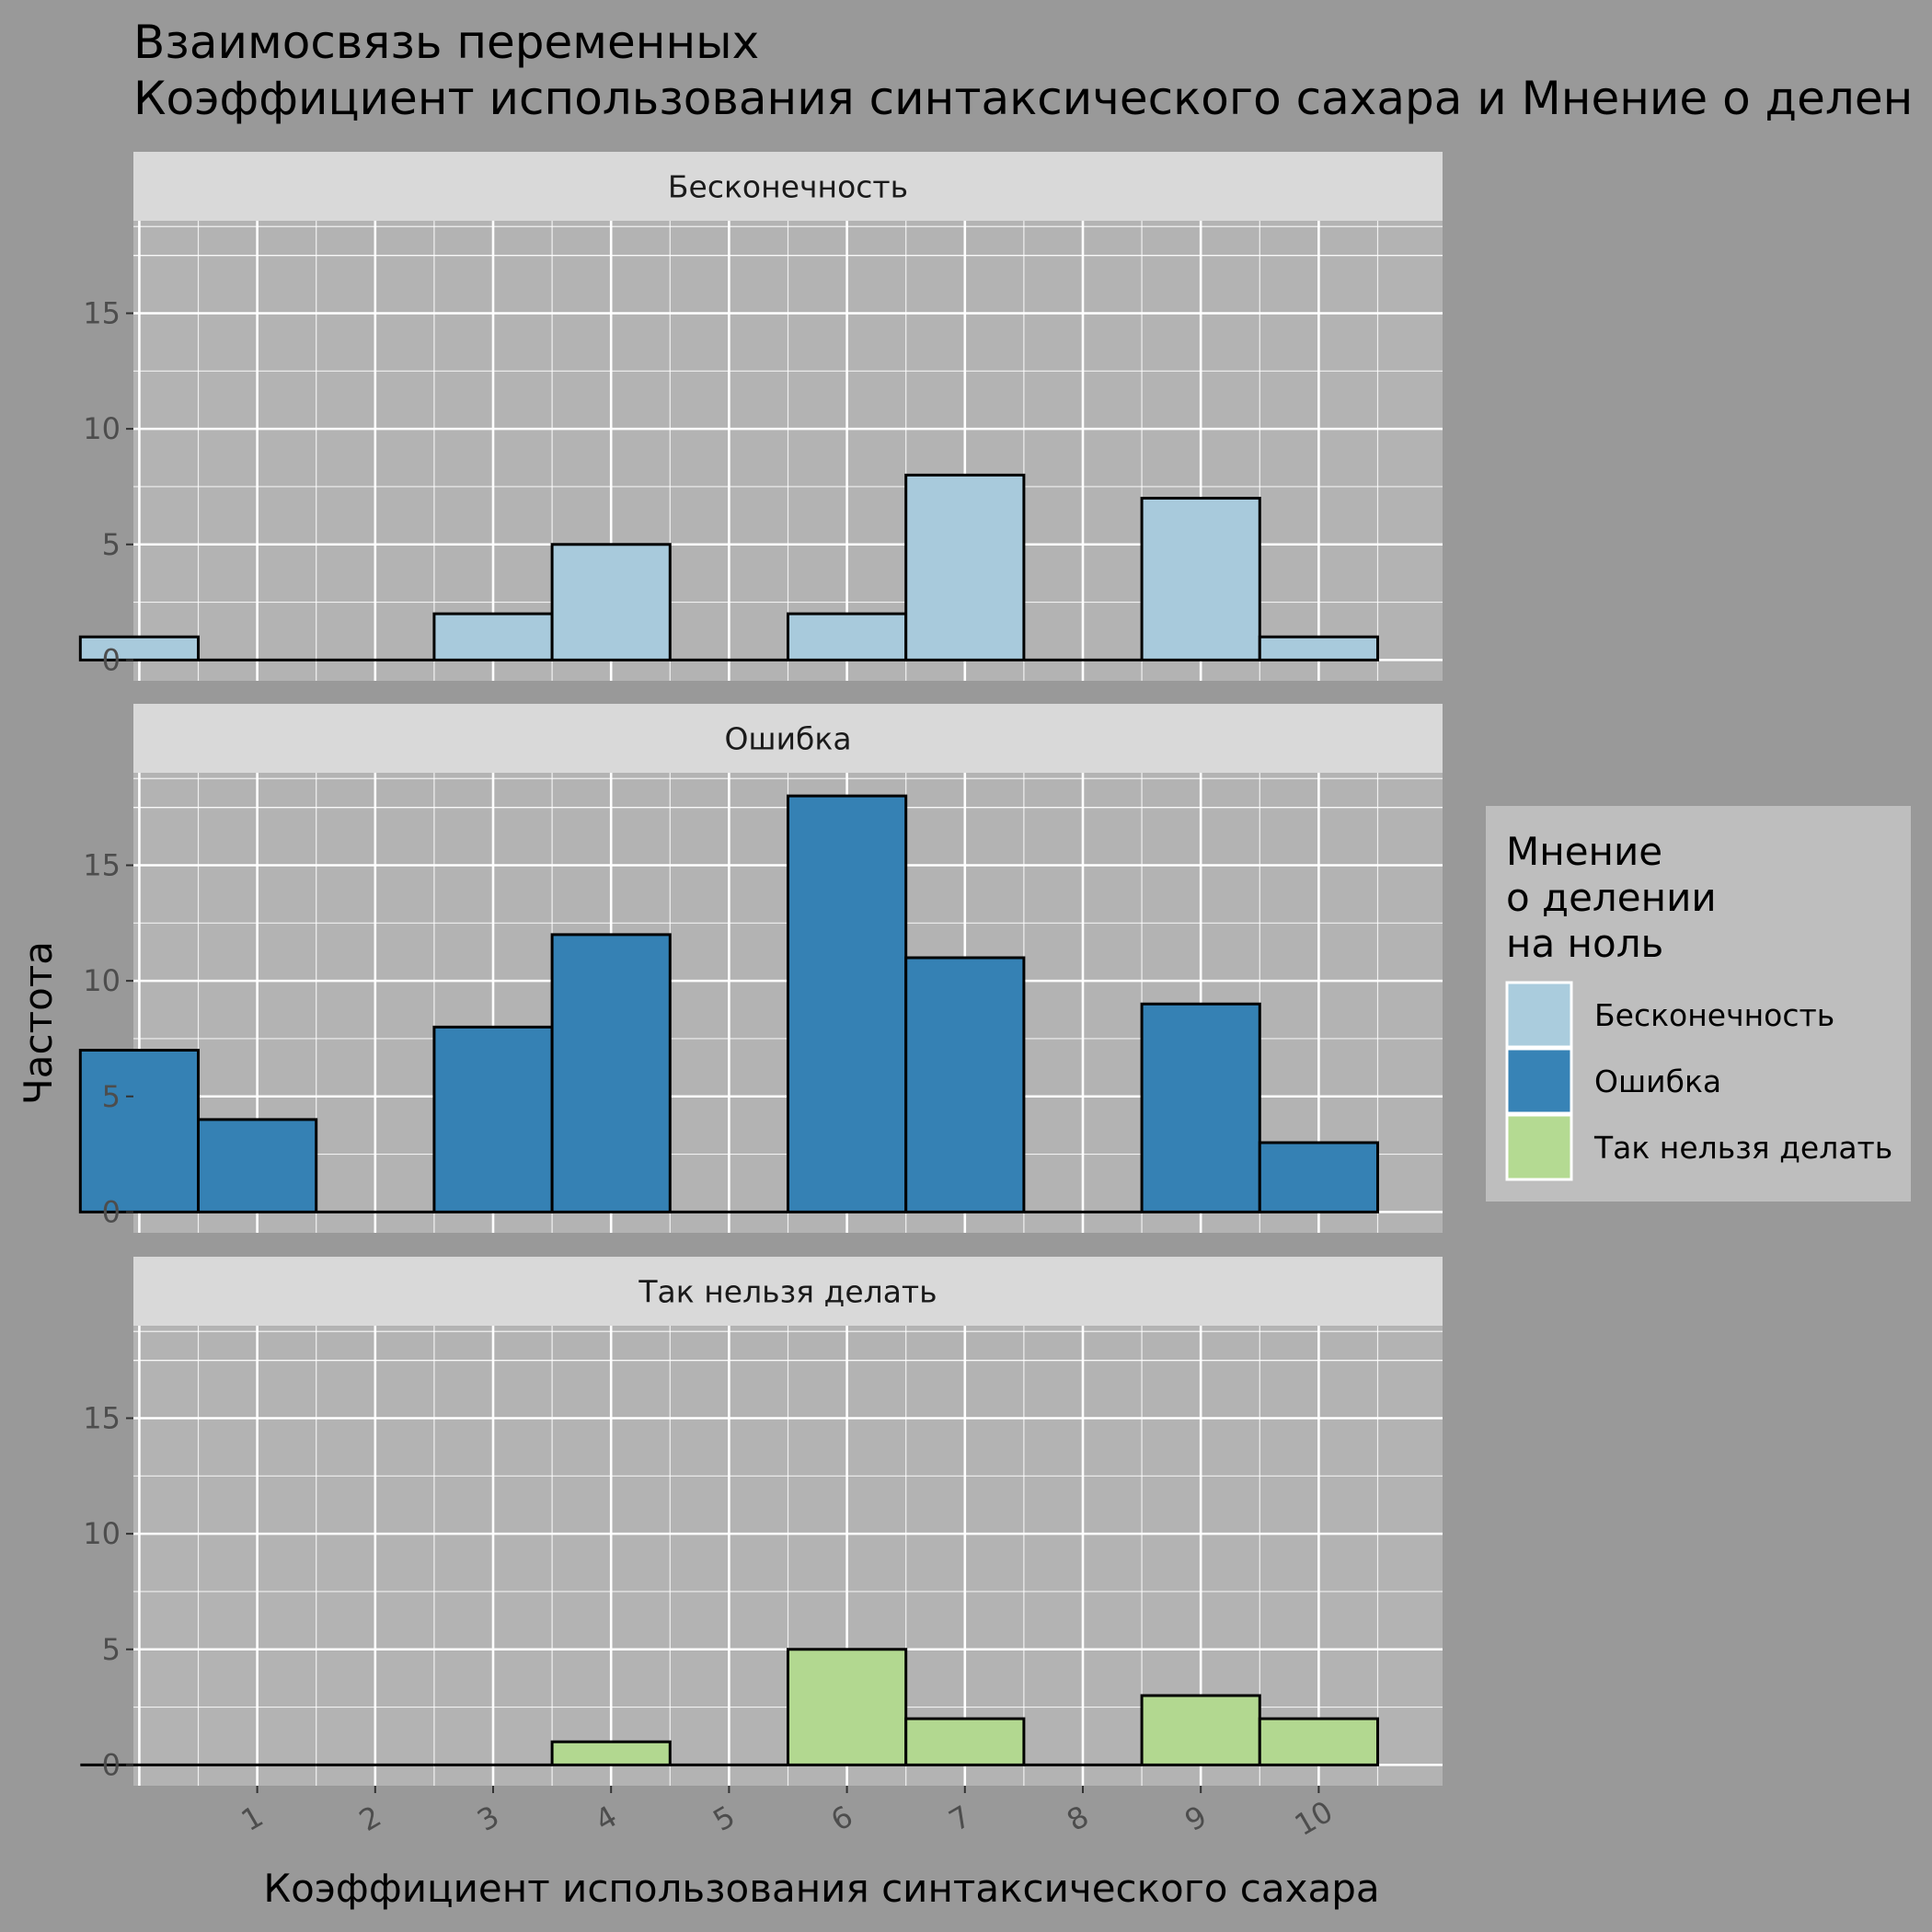  I want to click on legend-label: Бесконечность, so click(1714, 1015).